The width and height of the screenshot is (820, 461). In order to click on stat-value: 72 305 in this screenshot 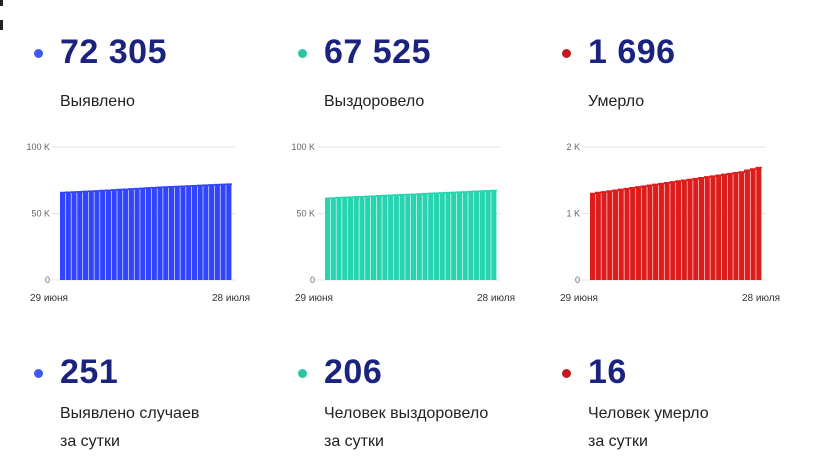, I will do `click(113, 52)`.